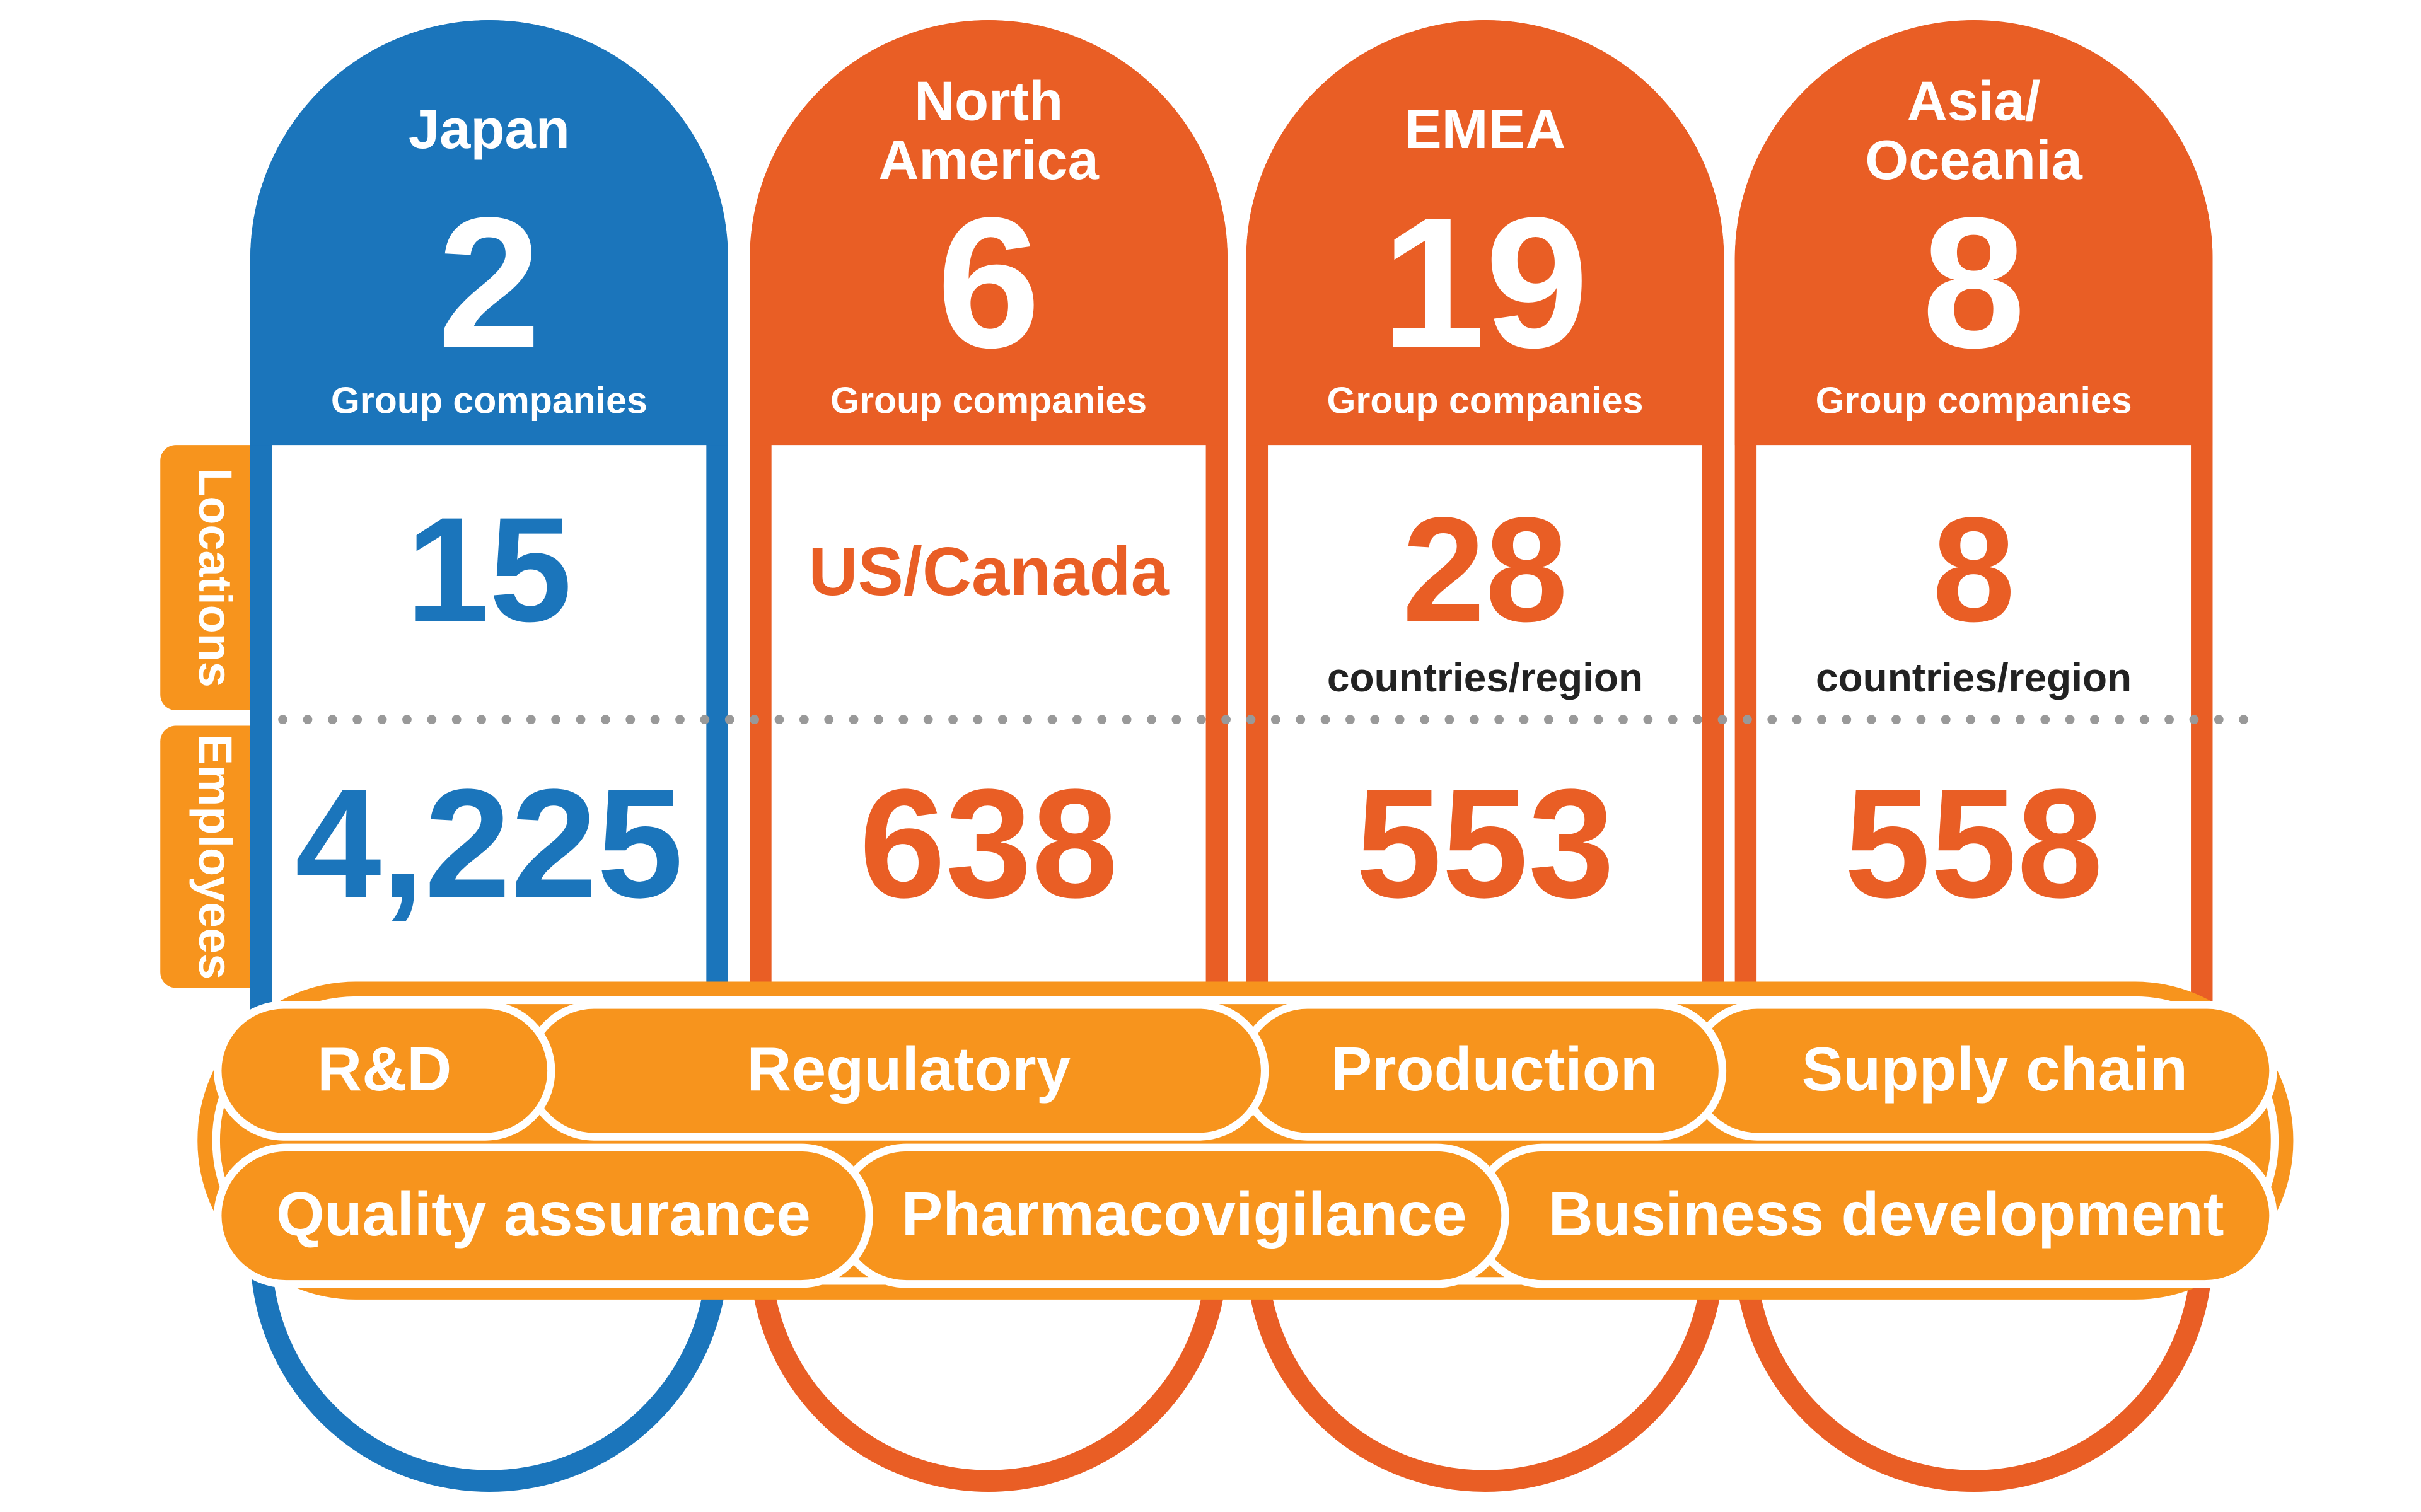  Describe the element at coordinates (1974, 101) in the screenshot. I see `region-name: Asia/` at that location.